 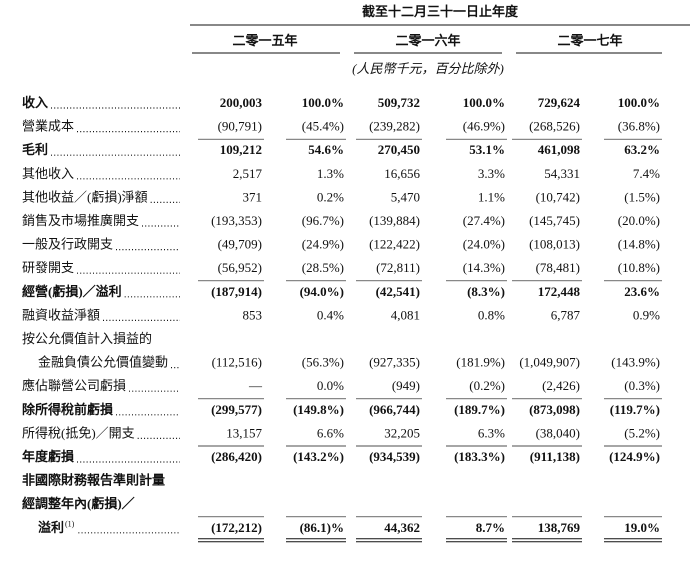 I want to click on cell-value: (949), so click(x=406, y=385).